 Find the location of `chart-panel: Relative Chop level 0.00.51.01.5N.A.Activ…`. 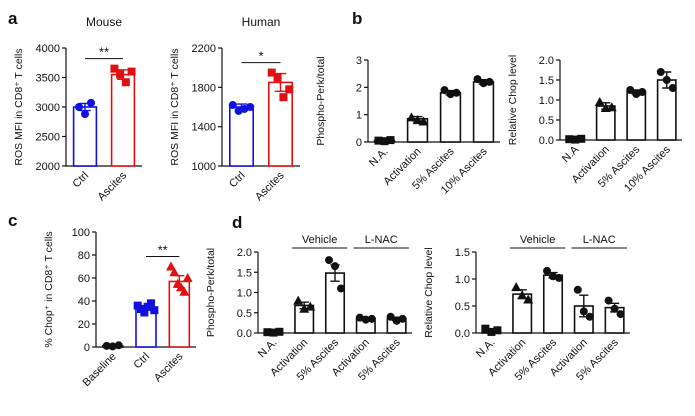

chart-panel: Relative Chop level 0.00.51.01.5N.A.Activ… is located at coordinates (526, 308).